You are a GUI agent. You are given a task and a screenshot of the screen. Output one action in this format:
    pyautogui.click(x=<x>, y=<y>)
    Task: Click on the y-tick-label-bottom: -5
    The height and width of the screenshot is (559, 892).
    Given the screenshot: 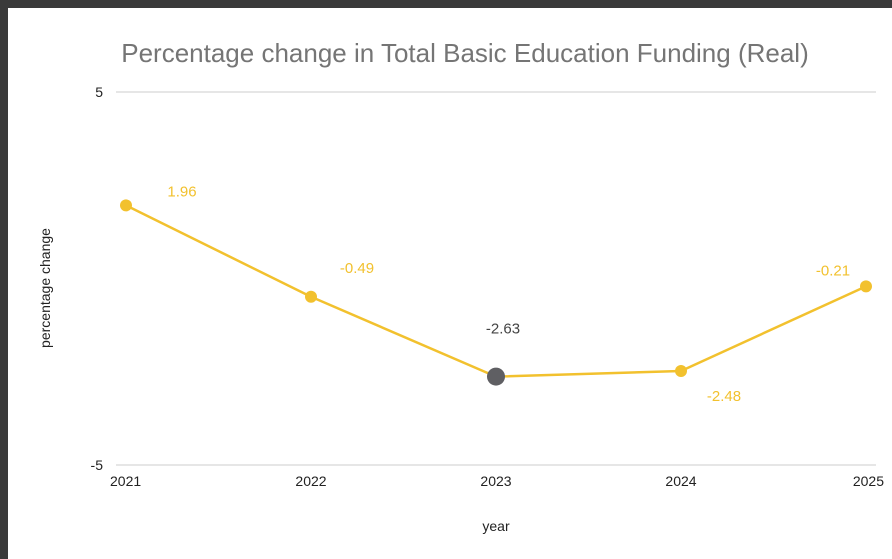 What is the action you would take?
    pyautogui.click(x=97, y=465)
    